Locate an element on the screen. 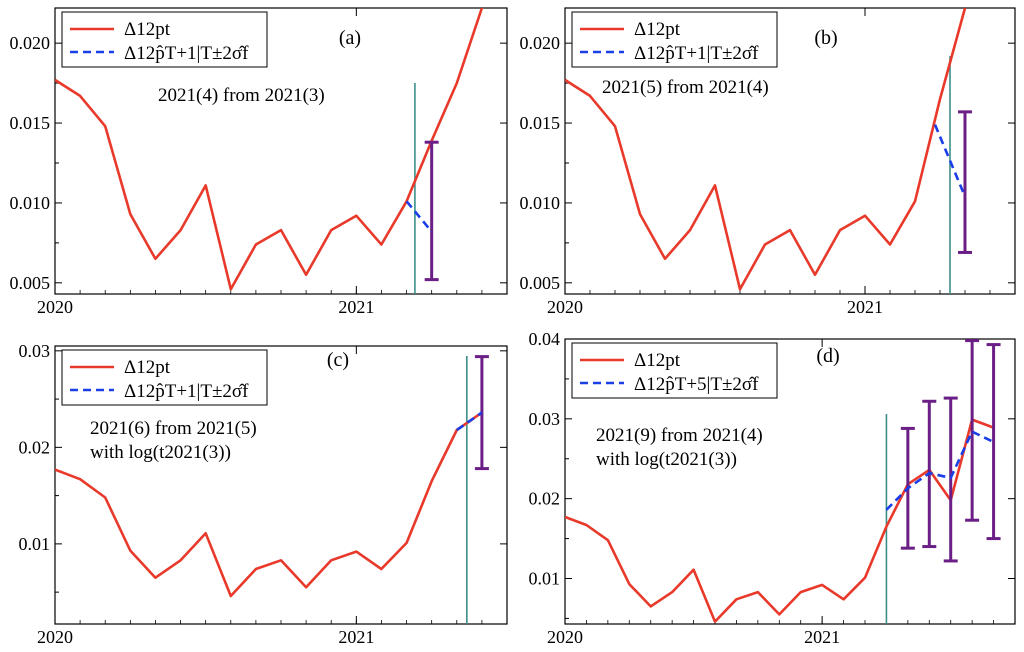  panel-label: (a) is located at coordinates (350, 38).